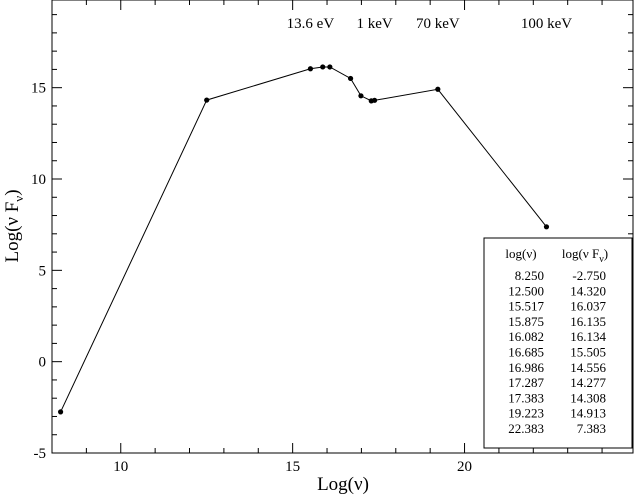 The width and height of the screenshot is (635, 497). Describe the element at coordinates (526, 397) in the screenshot. I see `table-cell-x: 17.383` at that location.